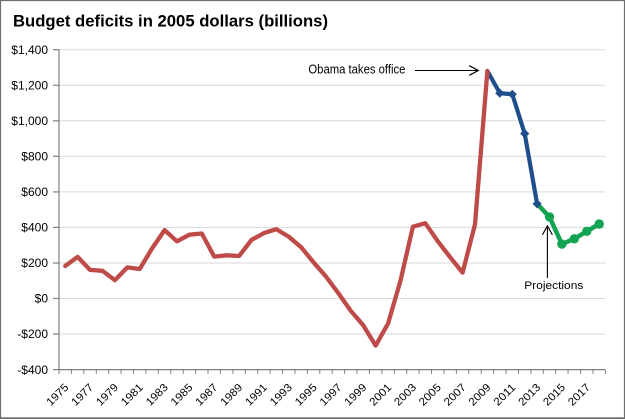 The image size is (625, 419). I want to click on svg-text: $1,000, so click(29, 121).